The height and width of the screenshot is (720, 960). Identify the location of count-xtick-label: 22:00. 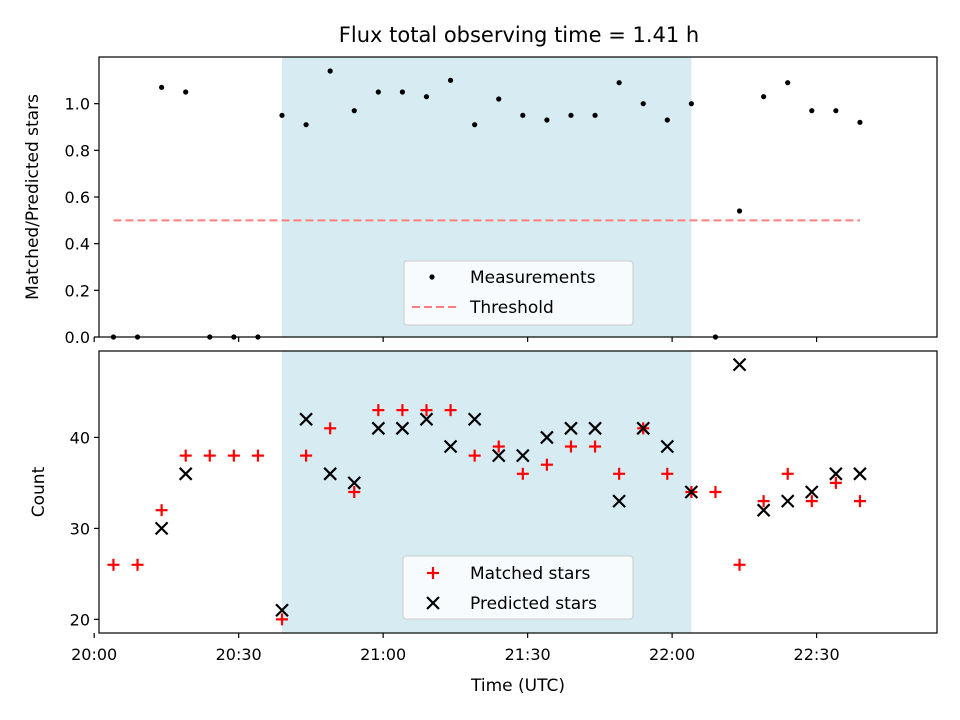
(672, 654).